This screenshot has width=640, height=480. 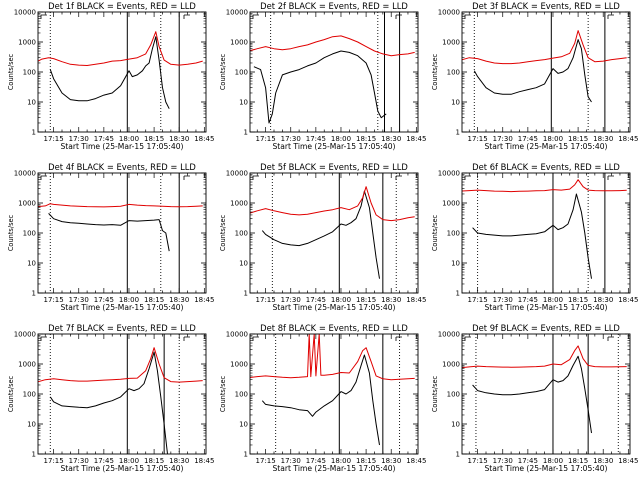 I want to click on panel-title: Det 1f BLACK = Events, RED = LLD, so click(x=122, y=6).